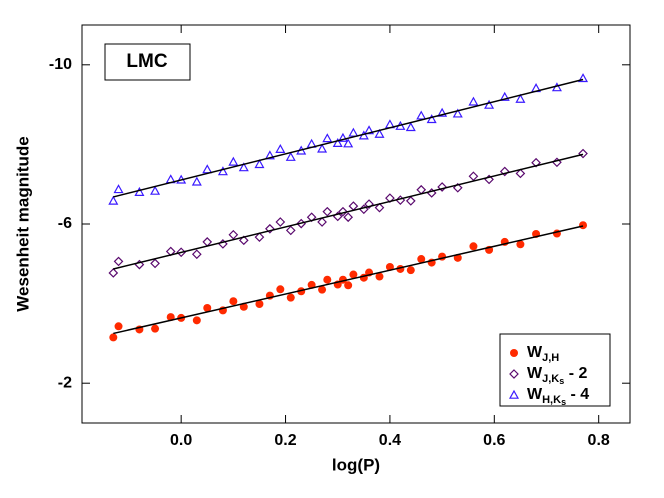 The width and height of the screenshot is (664, 498). I want to click on x-tick-label: 0.6, so click(494, 440).